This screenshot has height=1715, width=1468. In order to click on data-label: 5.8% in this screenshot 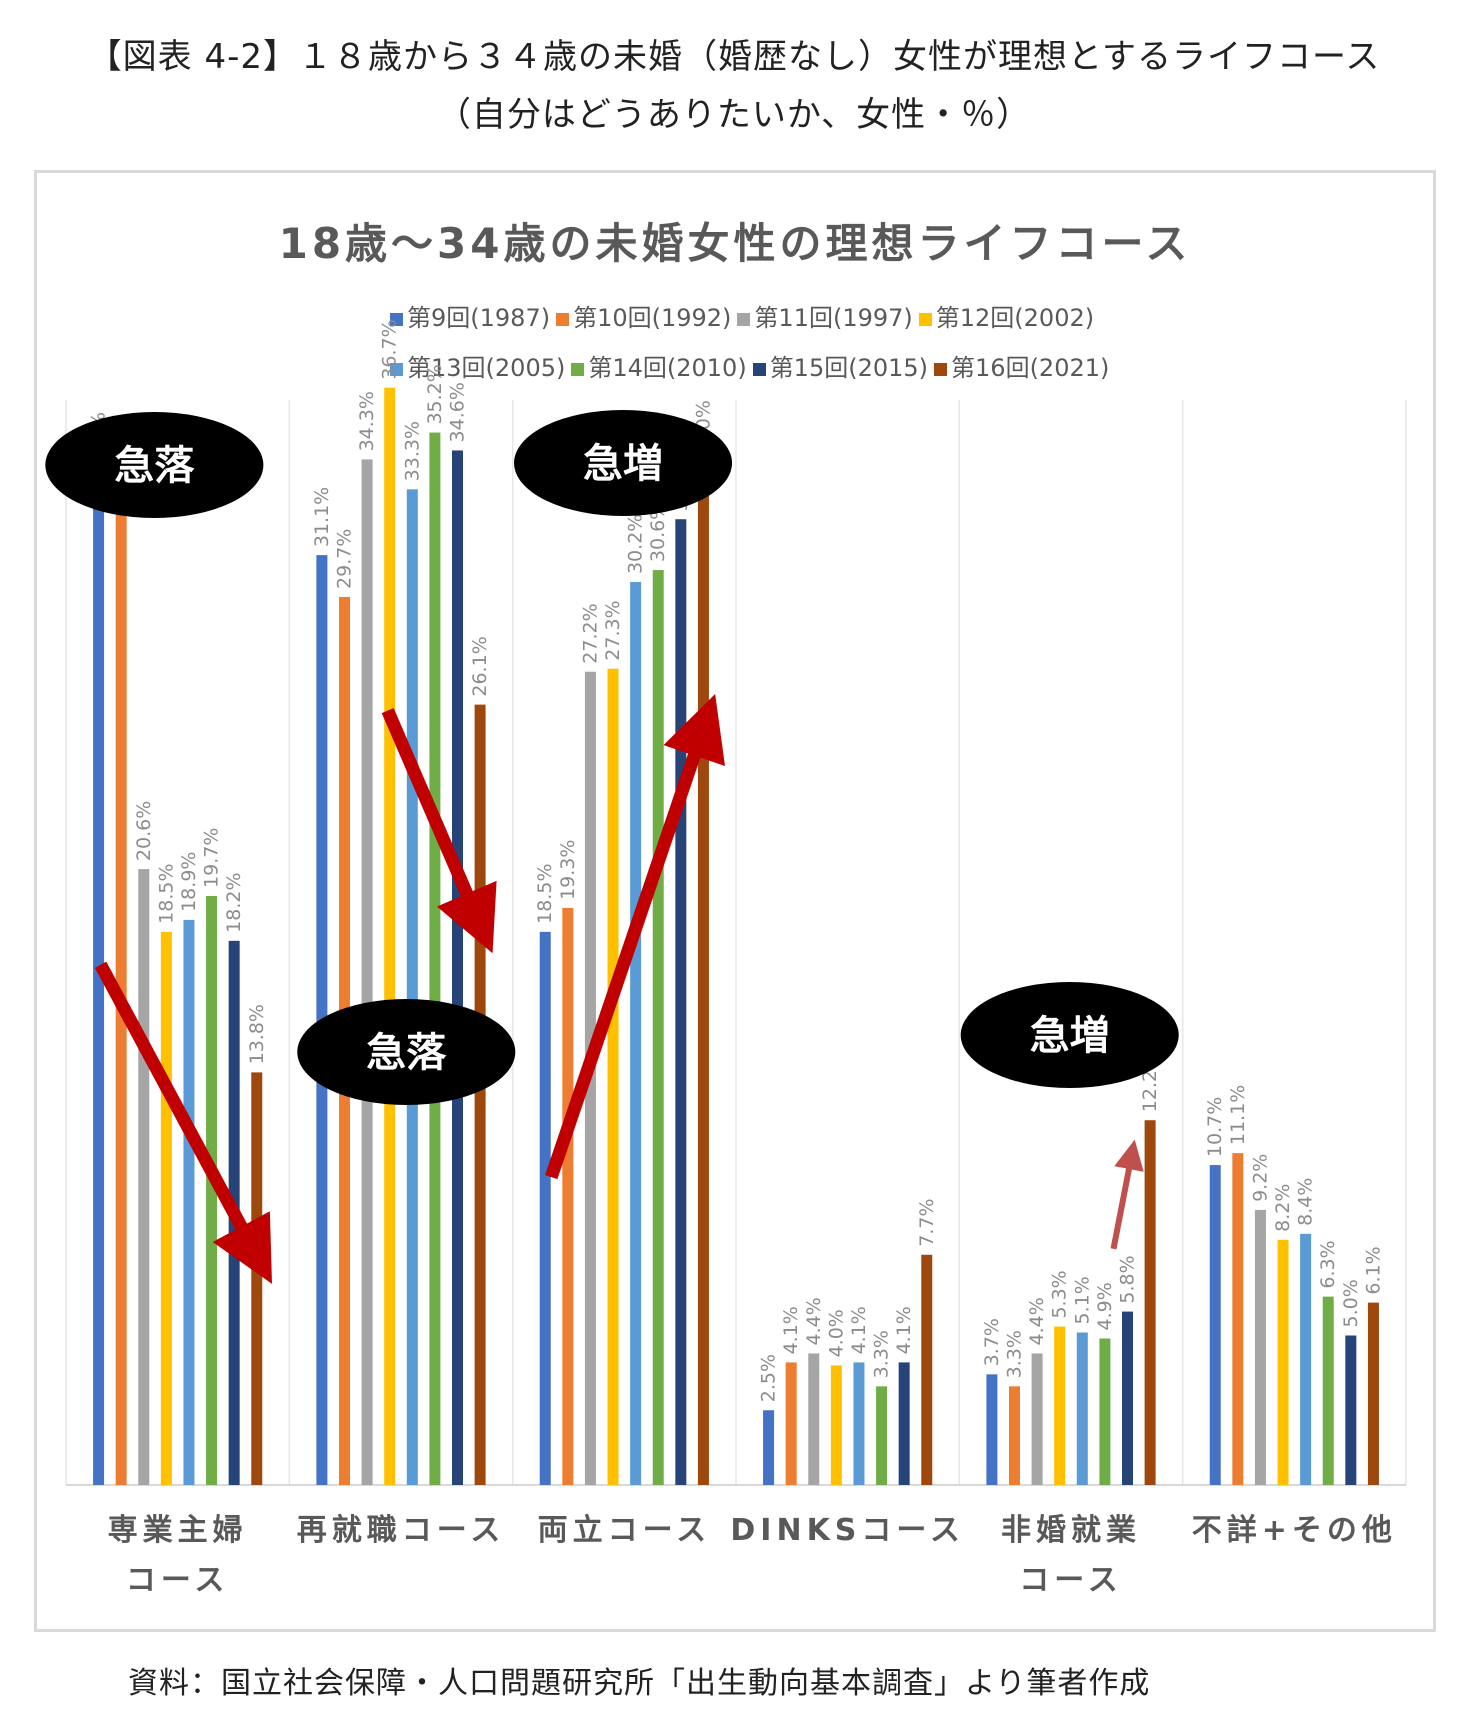, I will do `click(1128, 1279)`.